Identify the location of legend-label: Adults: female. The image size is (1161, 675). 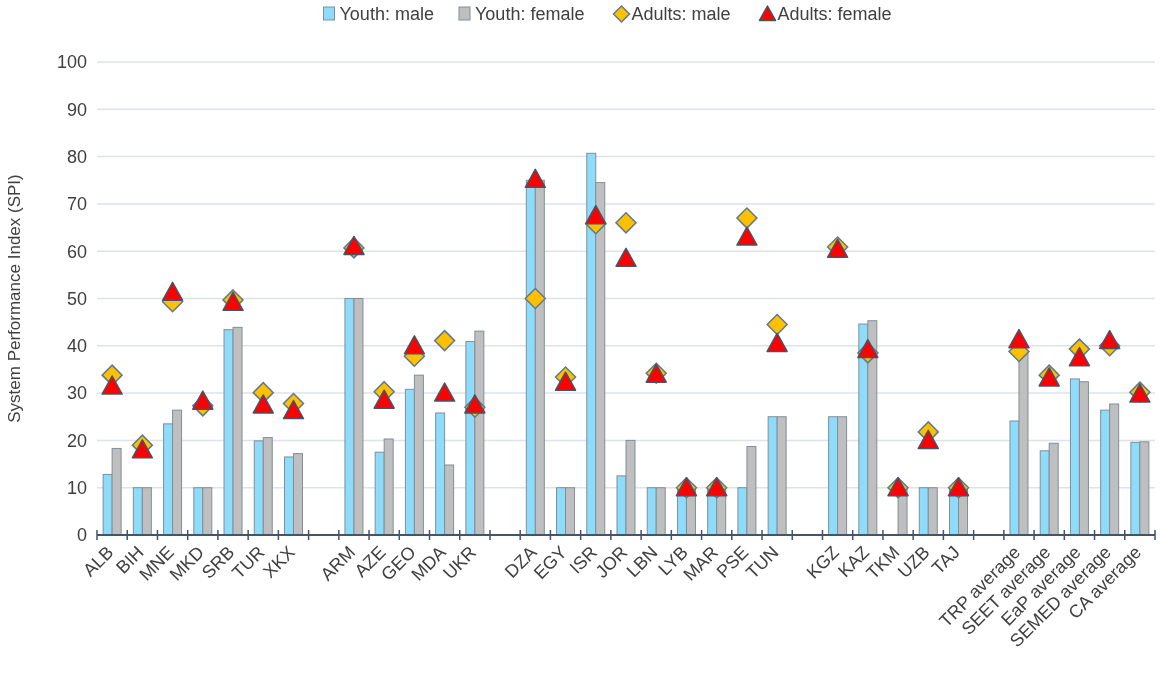
(834, 14).